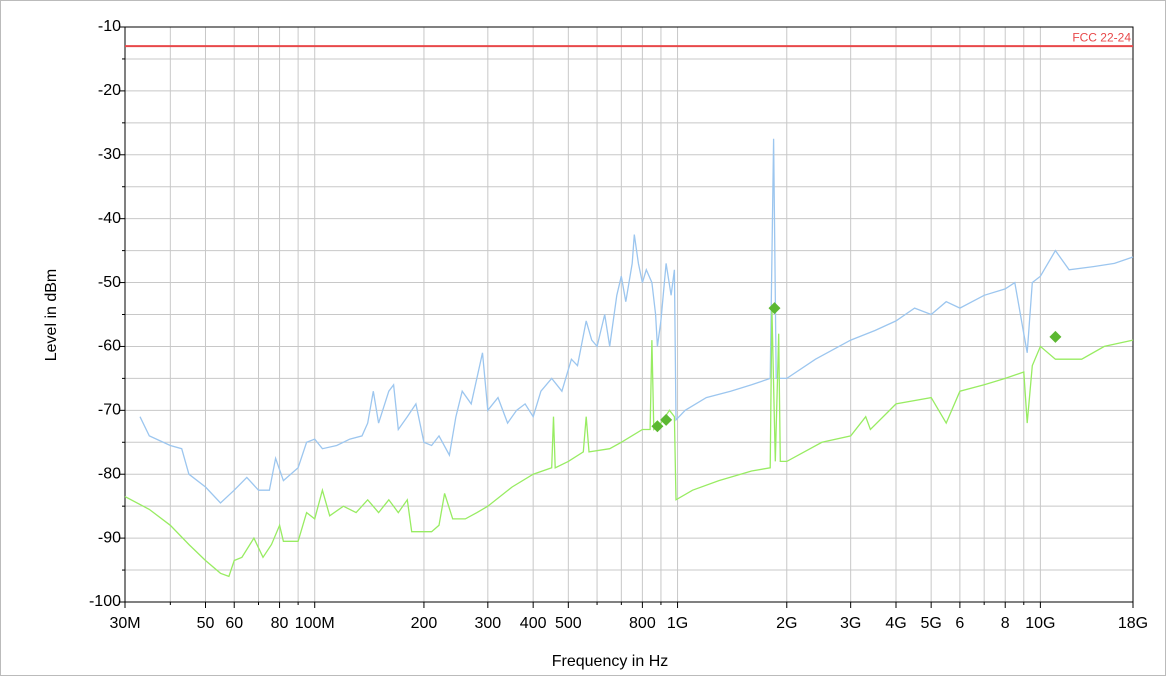  Describe the element at coordinates (786, 623) in the screenshot. I see `x-tick-label: 2G` at that location.